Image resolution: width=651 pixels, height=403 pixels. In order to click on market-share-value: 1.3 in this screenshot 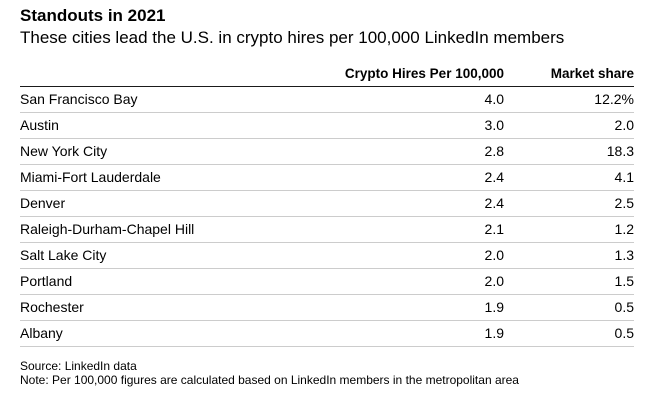, I will do `click(624, 255)`.